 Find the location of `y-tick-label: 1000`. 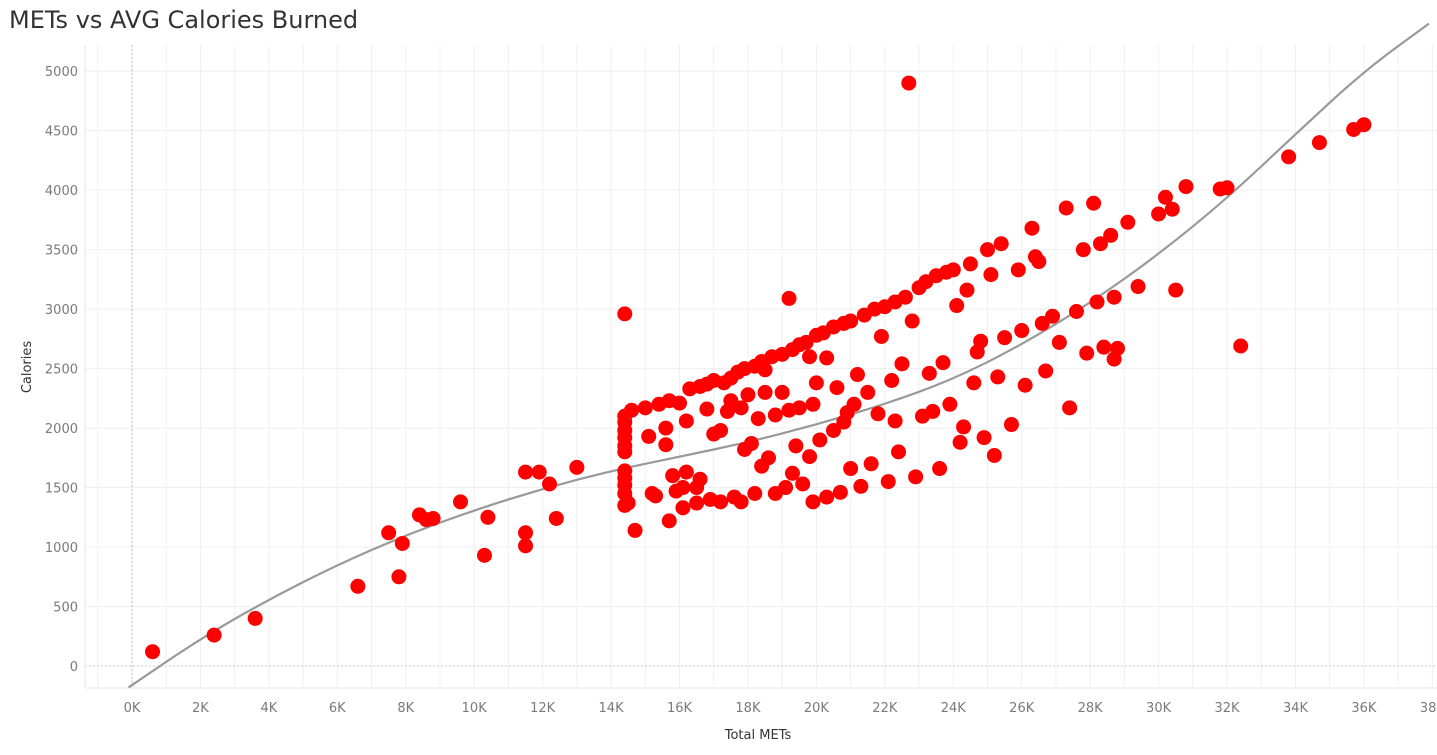

y-tick-label: 1000 is located at coordinates (61, 548).